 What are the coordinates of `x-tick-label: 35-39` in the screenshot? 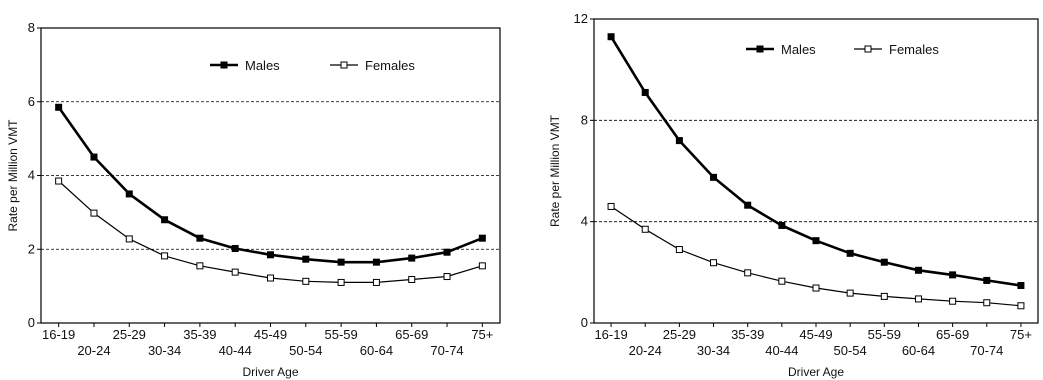 It's located at (747, 334).